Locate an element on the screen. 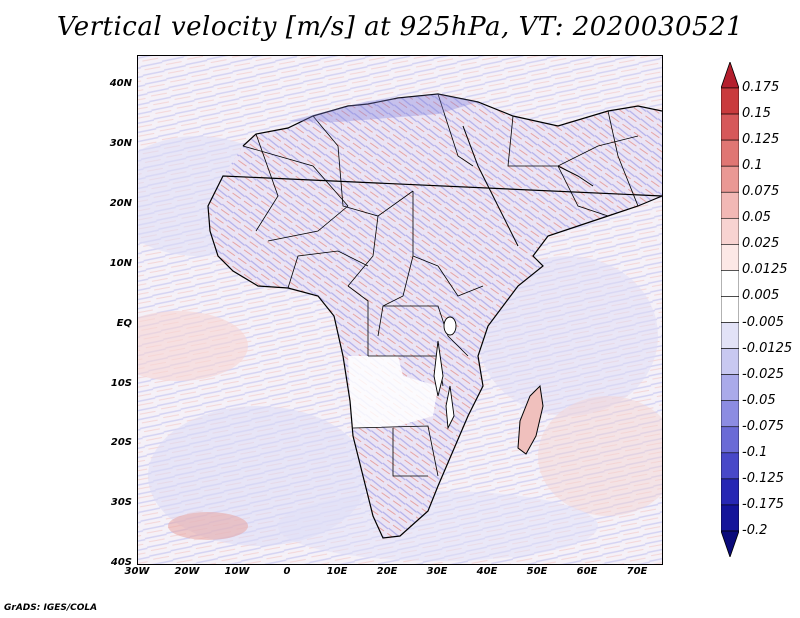 This screenshot has height=618, width=800. lon-label-20e: 20E is located at coordinates (387, 571).